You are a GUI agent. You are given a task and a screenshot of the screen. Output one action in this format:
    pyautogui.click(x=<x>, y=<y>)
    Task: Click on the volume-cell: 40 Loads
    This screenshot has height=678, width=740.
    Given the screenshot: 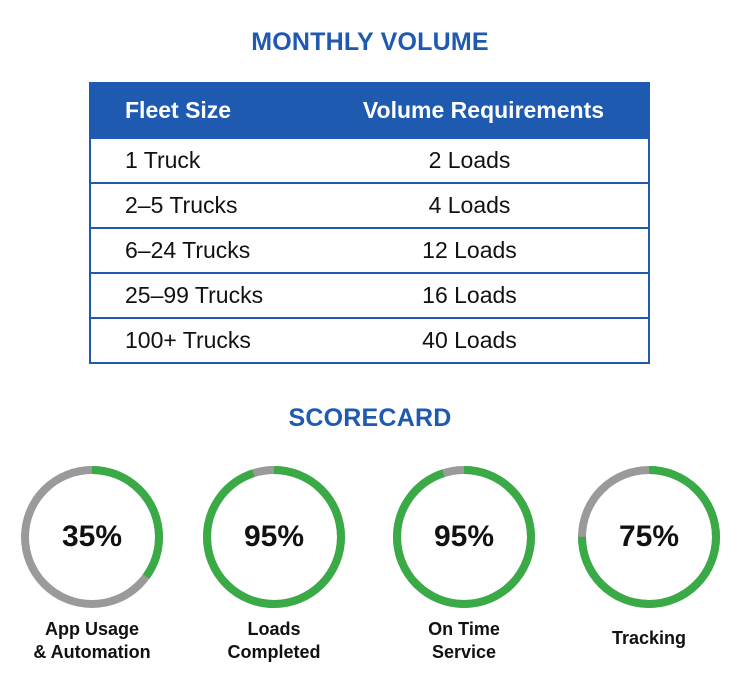 What is the action you would take?
    pyautogui.click(x=469, y=340)
    